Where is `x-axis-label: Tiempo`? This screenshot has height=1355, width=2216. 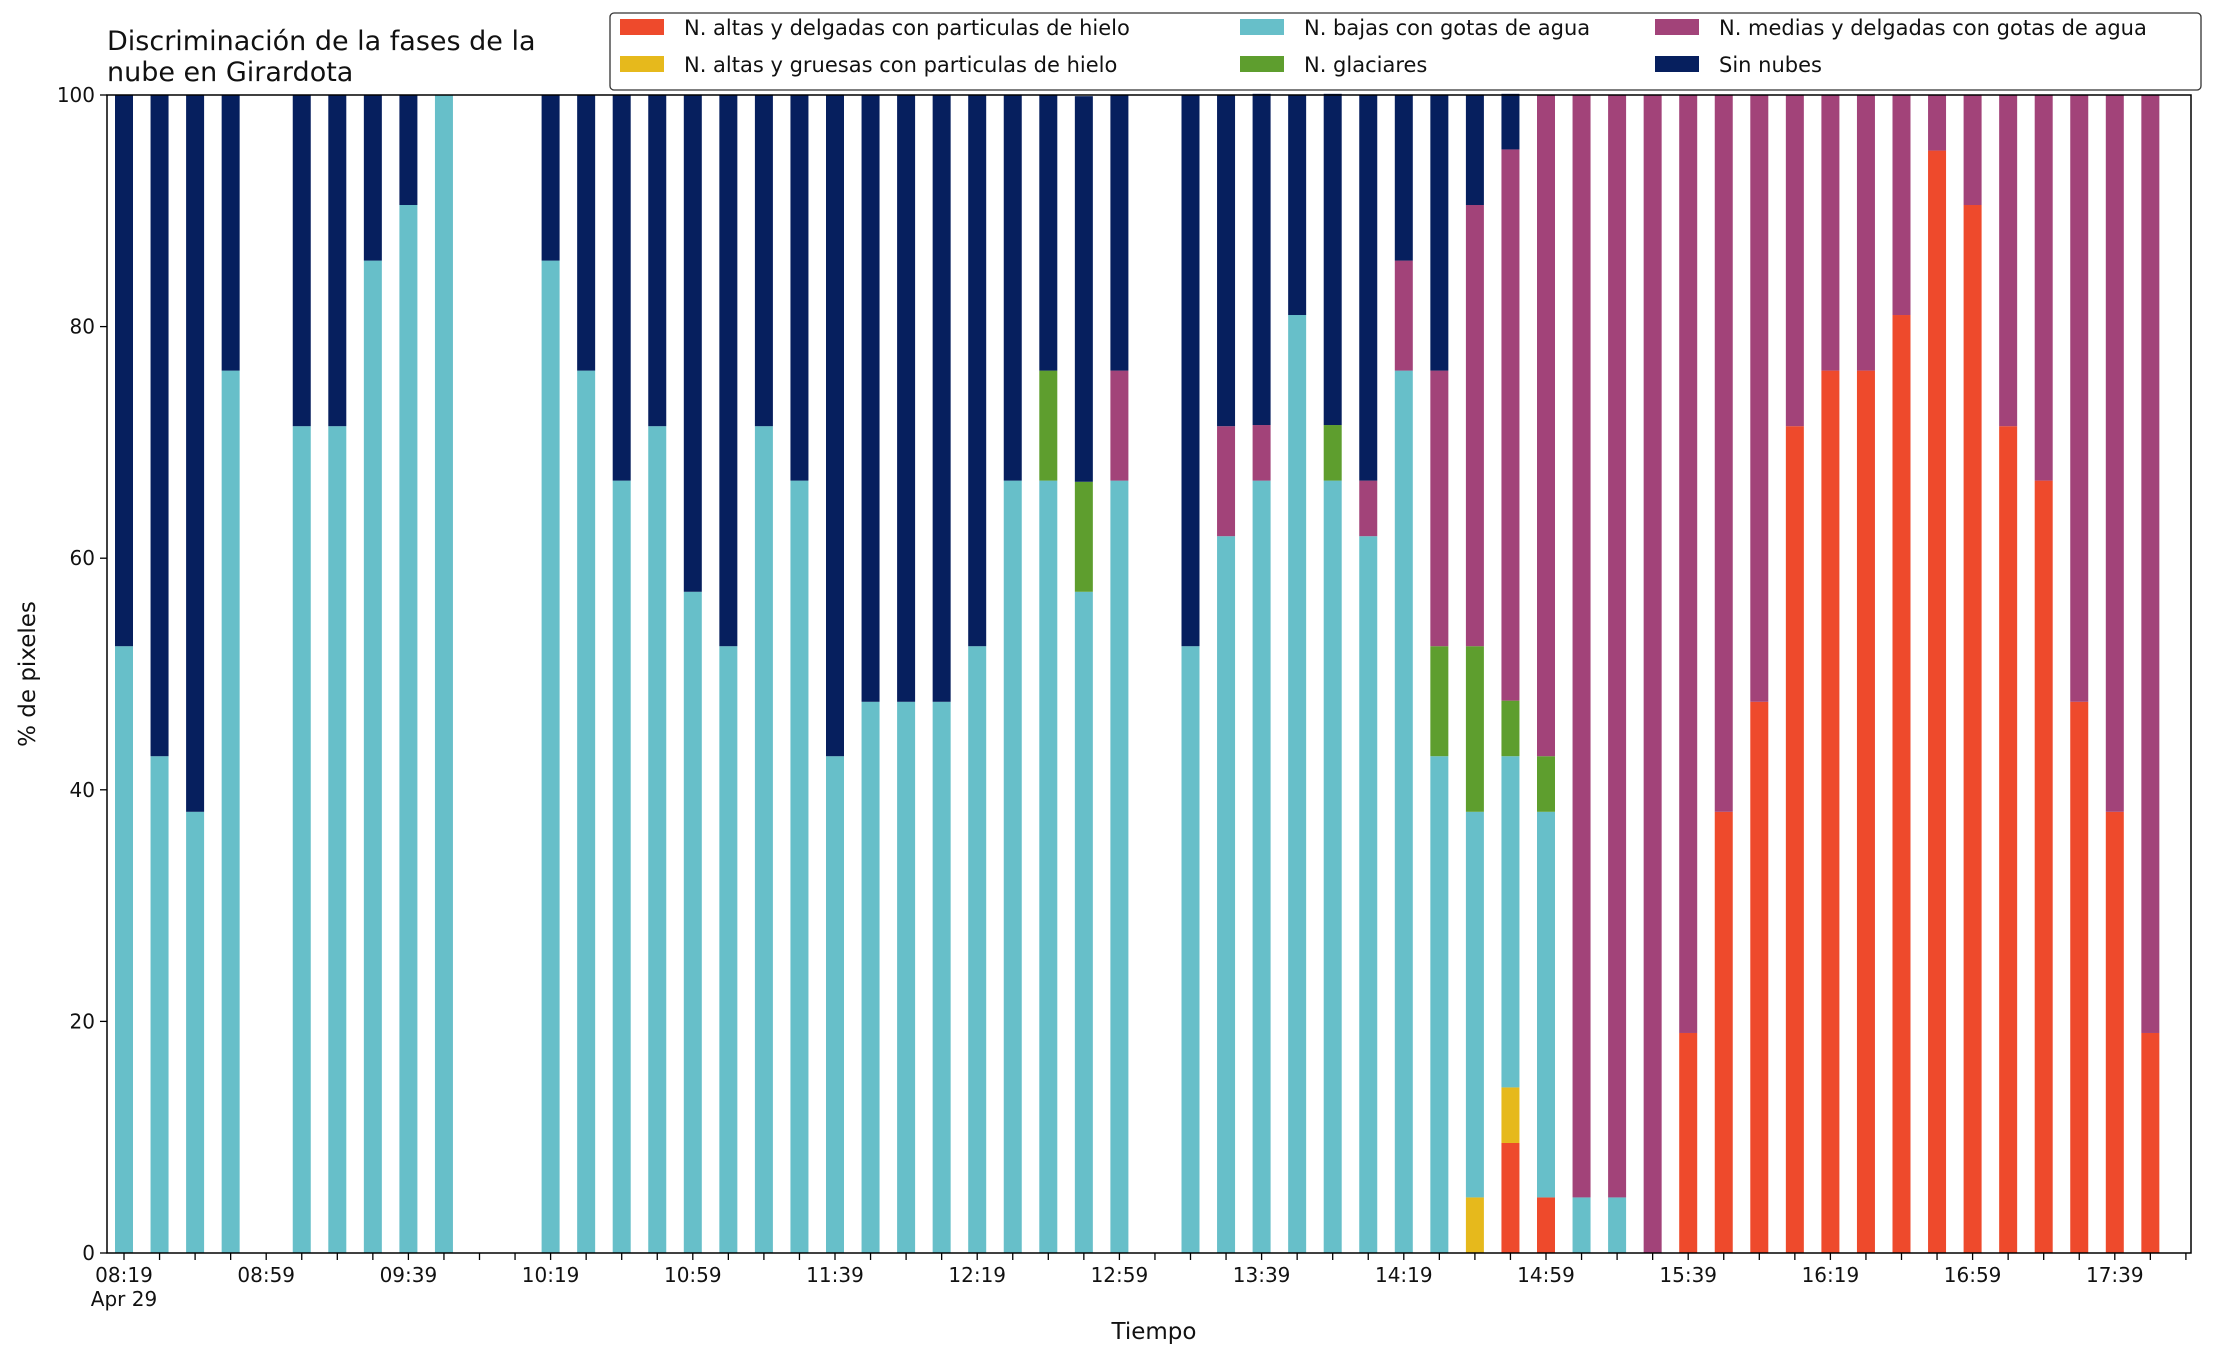 x-axis-label: Tiempo is located at coordinates (1154, 1332).